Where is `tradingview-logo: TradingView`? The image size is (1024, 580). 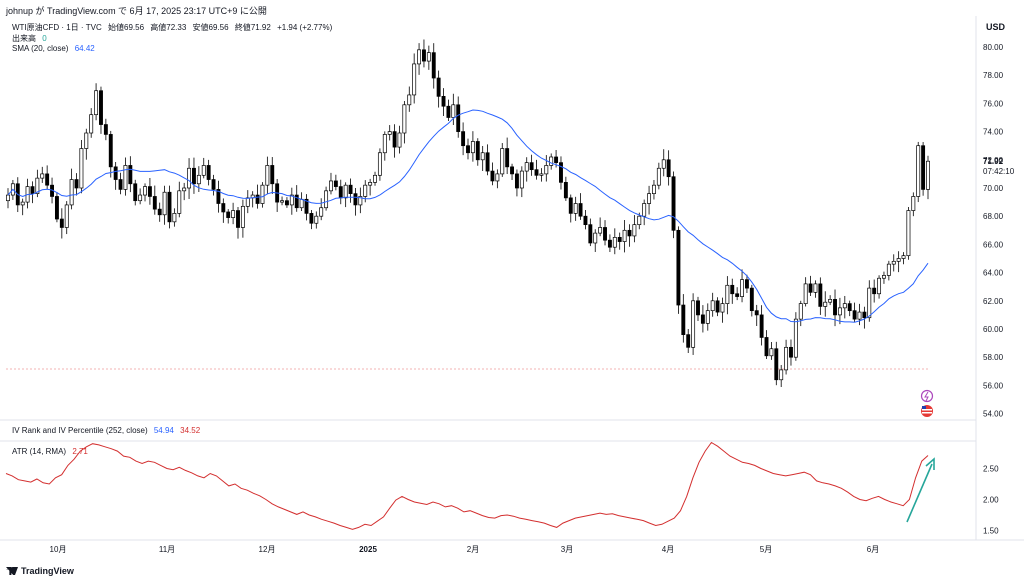
tradingview-logo: TradingView is located at coordinates (40, 571).